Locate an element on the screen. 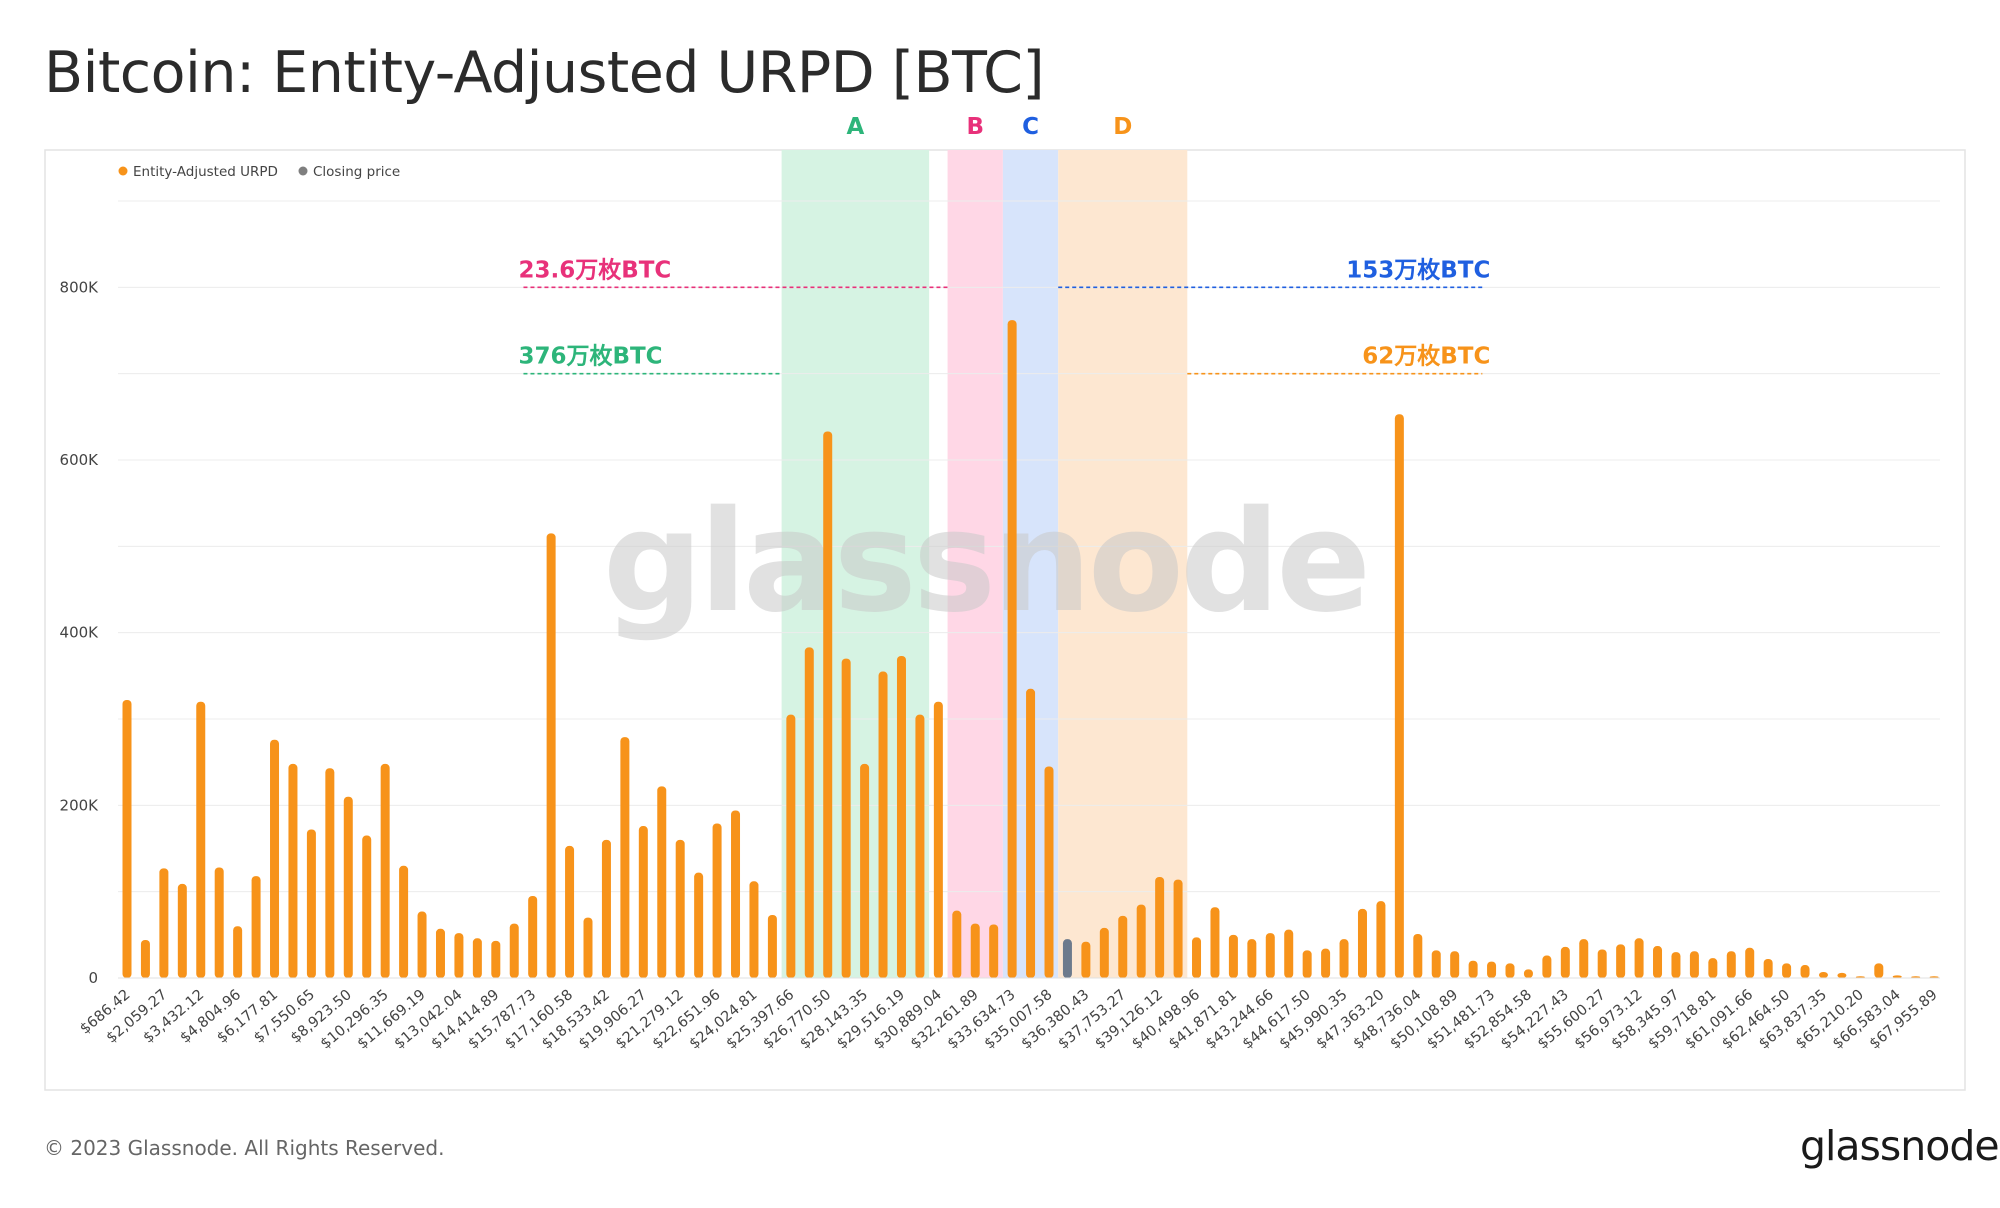  y-tick-label: 200K is located at coordinates (80, 805).